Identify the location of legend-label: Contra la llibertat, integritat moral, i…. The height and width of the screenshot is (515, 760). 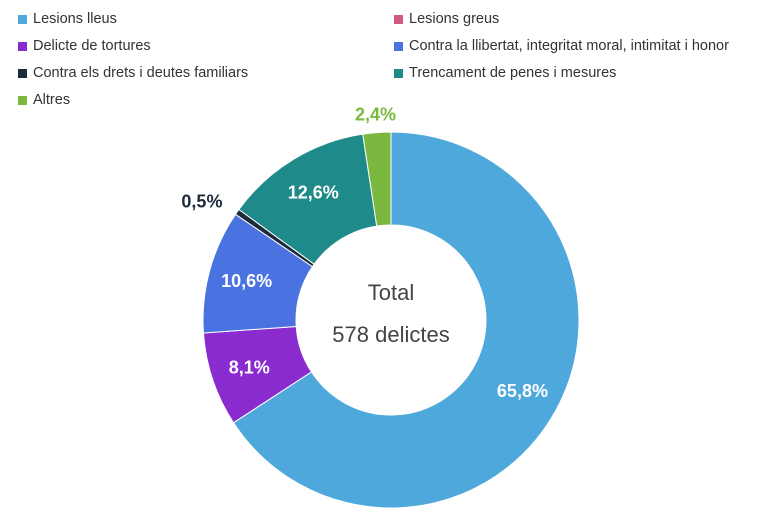
(569, 46).